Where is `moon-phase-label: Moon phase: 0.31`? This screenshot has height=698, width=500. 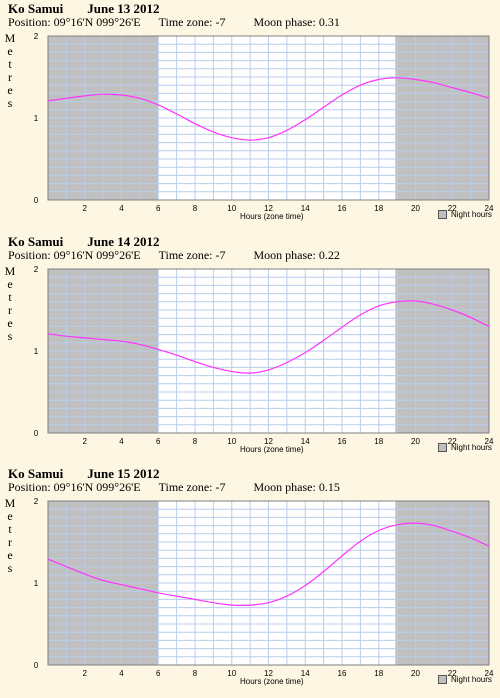 moon-phase-label: Moon phase: 0.31 is located at coordinates (296, 22).